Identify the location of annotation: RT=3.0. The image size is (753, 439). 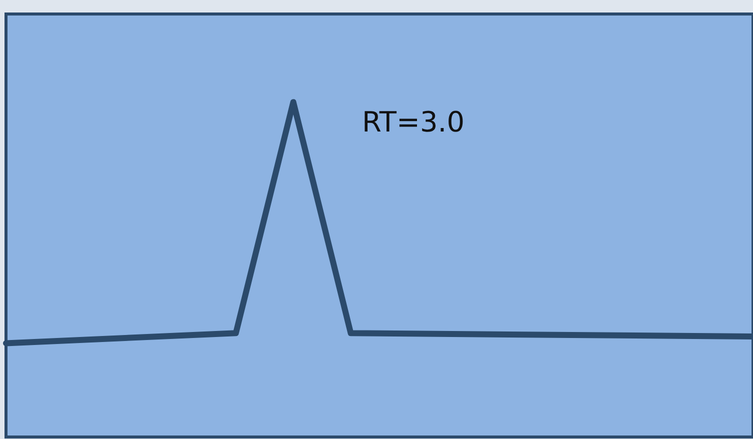
(413, 122).